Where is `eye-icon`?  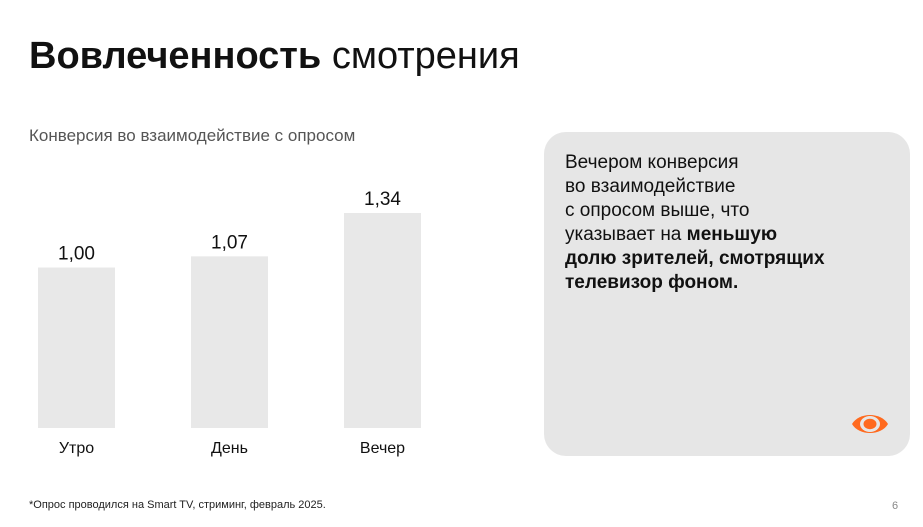 eye-icon is located at coordinates (870, 424).